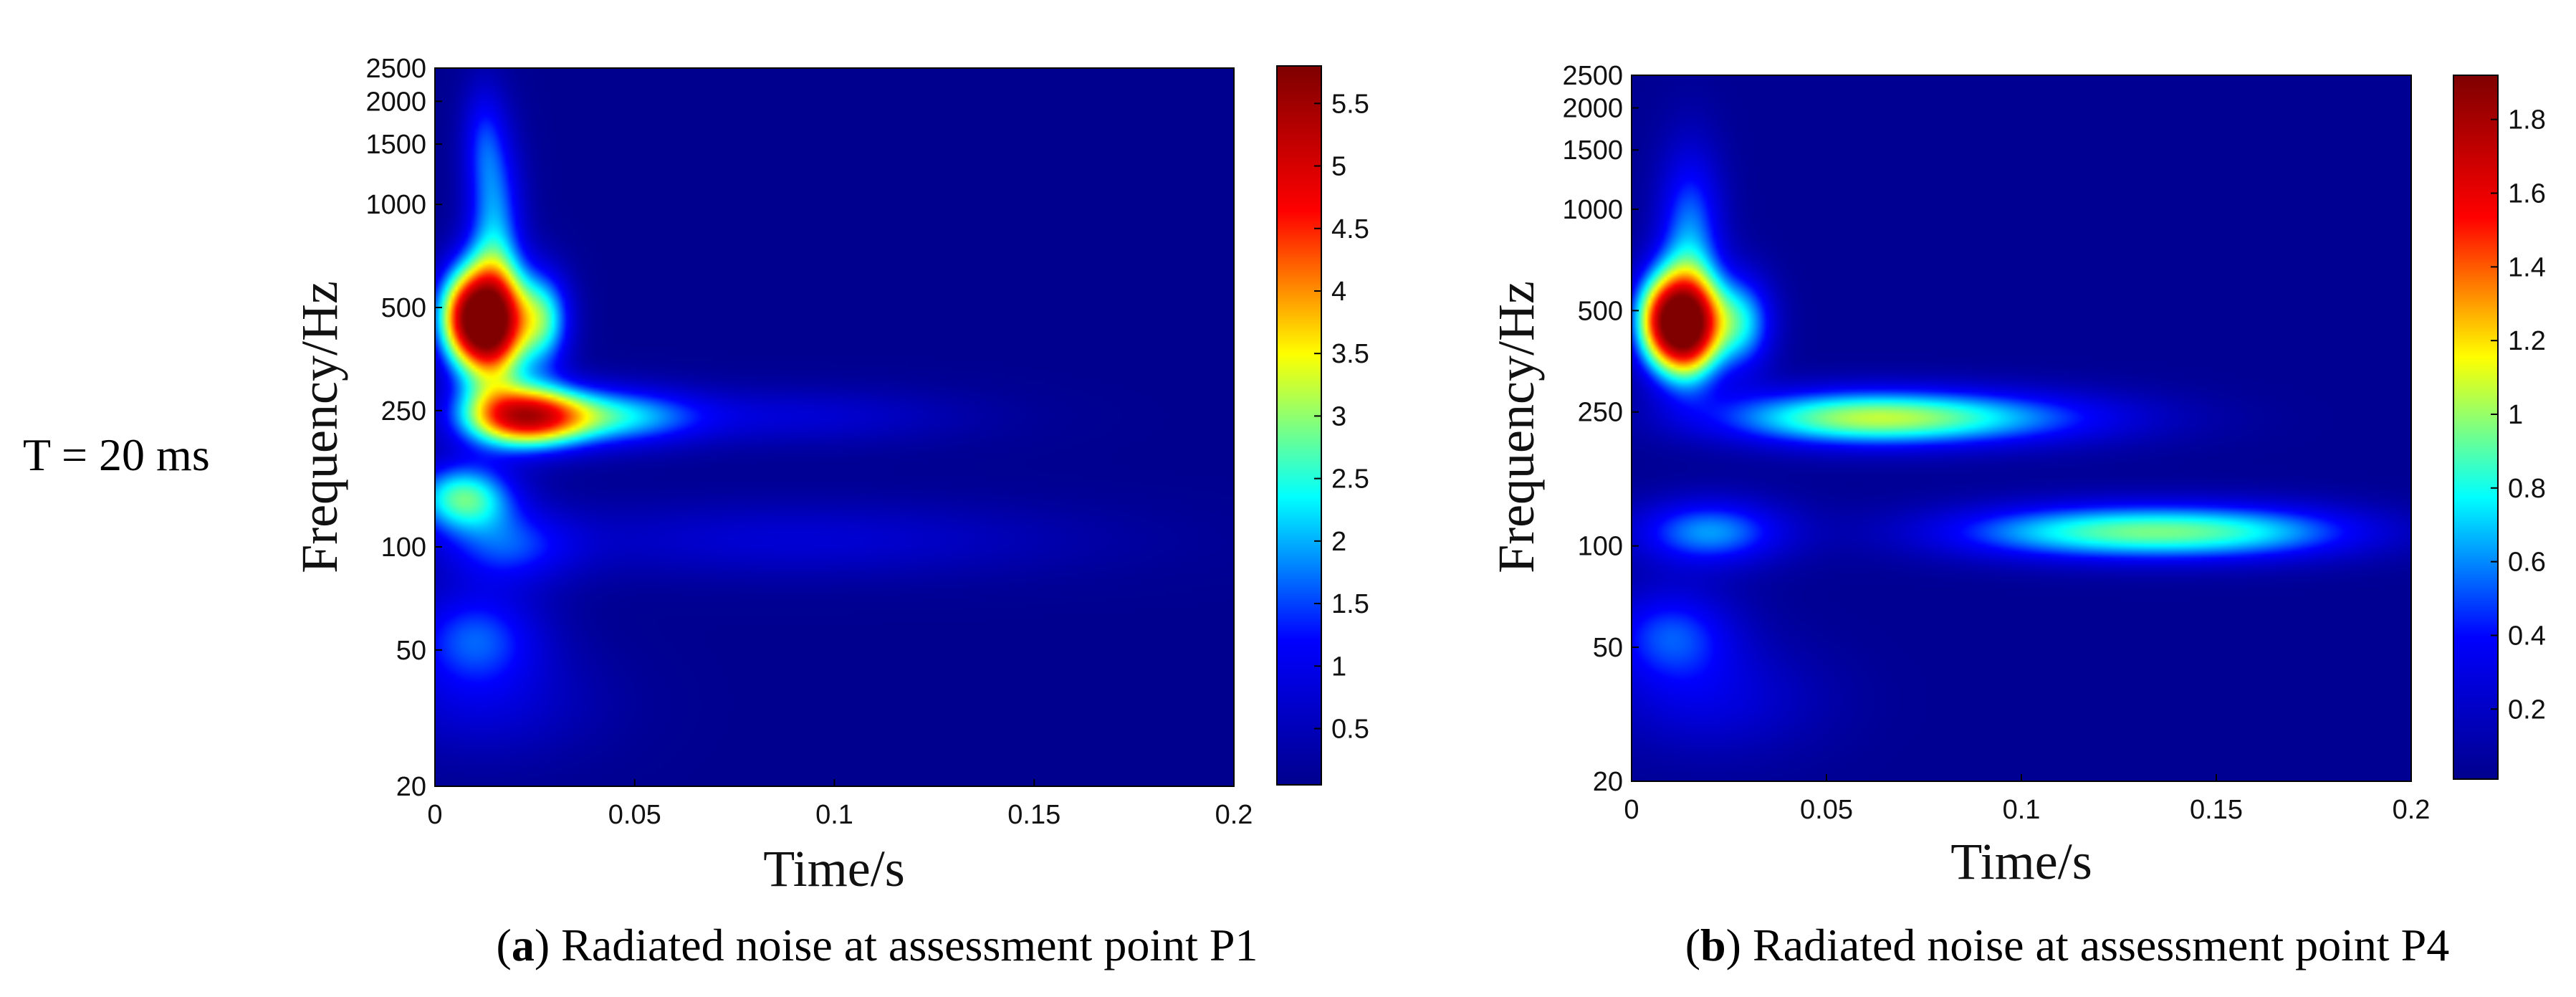 This screenshot has width=2576, height=997. I want to click on colorbar-tick-label: 1.8, so click(2527, 120).